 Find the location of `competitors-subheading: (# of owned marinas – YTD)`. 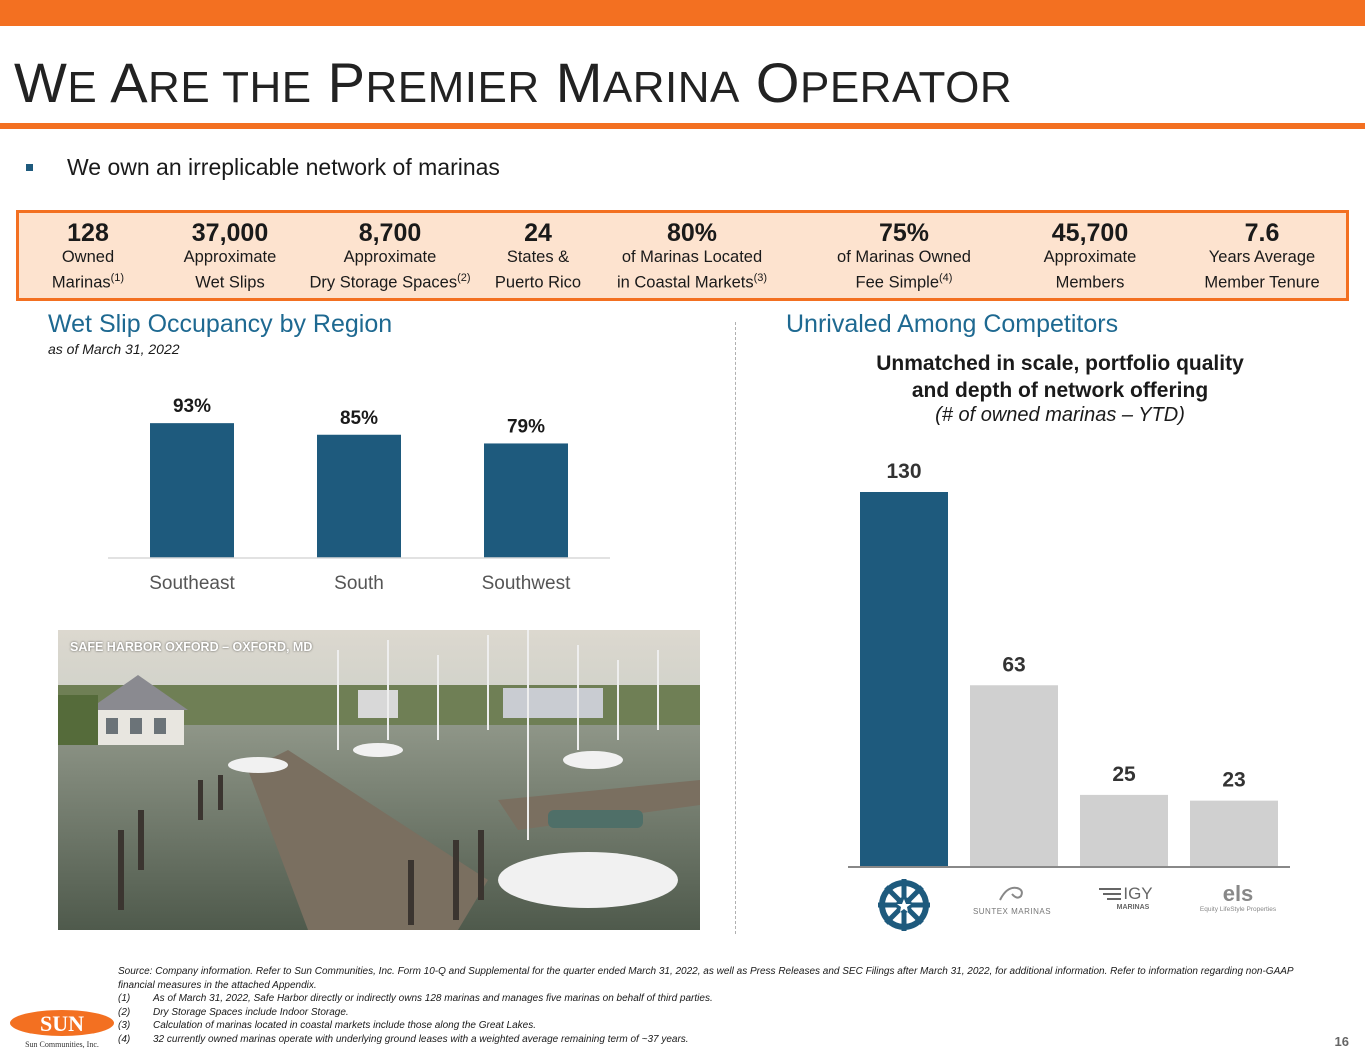

competitors-subheading: (# of owned marinas – YTD) is located at coordinates (1060, 415).